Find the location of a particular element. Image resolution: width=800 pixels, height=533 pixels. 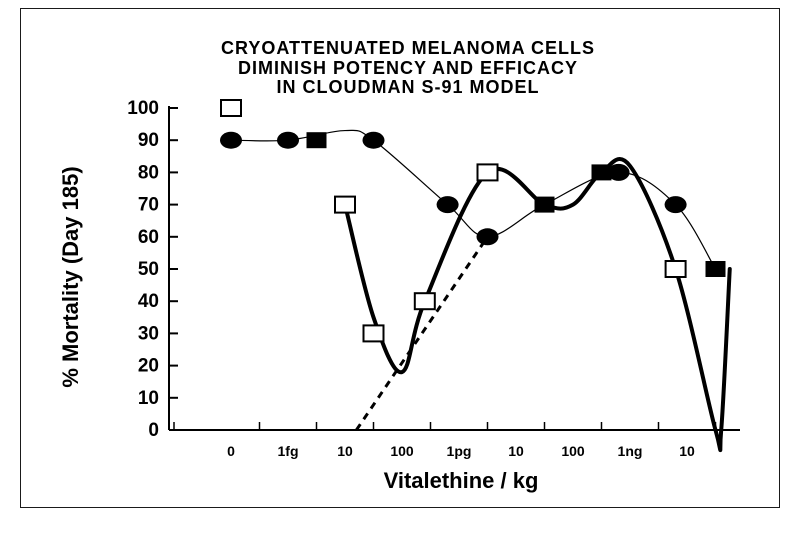

y-tick-label: 20 is located at coordinates (148, 366).